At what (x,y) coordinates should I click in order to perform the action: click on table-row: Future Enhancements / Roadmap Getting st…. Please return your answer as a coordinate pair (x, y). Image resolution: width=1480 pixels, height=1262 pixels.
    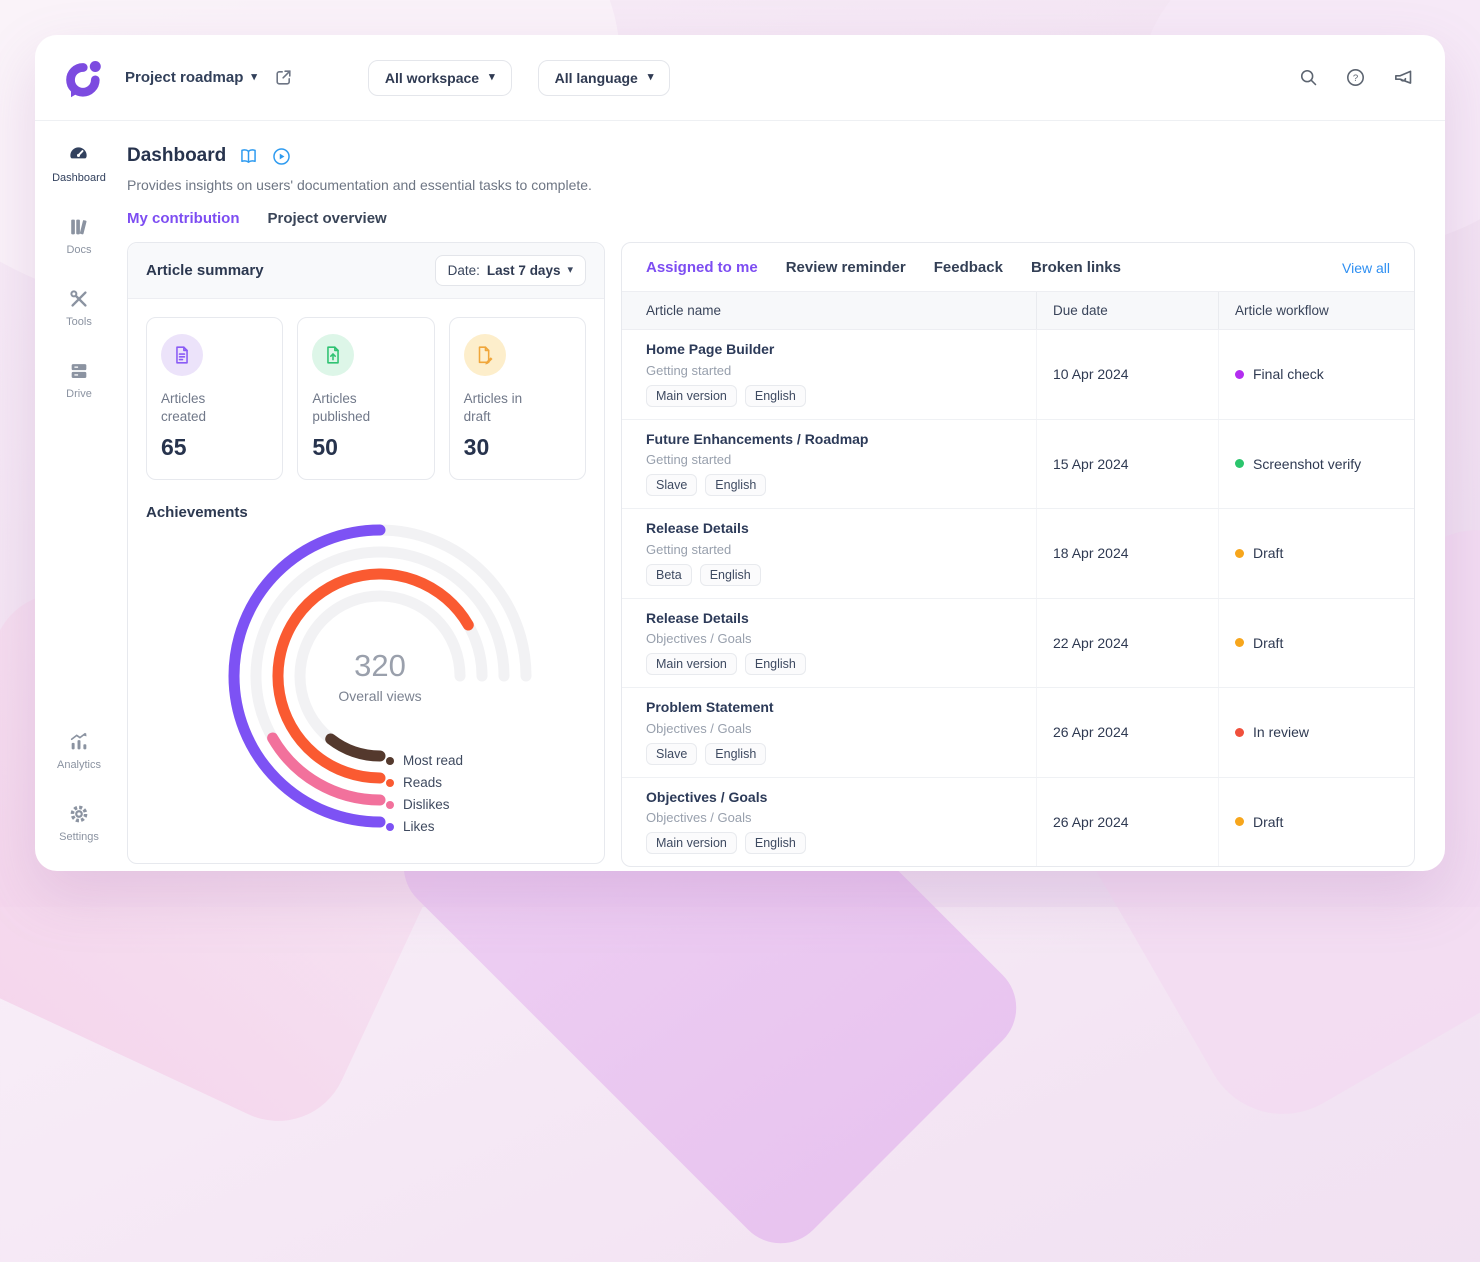
    Looking at the image, I should click on (1018, 464).